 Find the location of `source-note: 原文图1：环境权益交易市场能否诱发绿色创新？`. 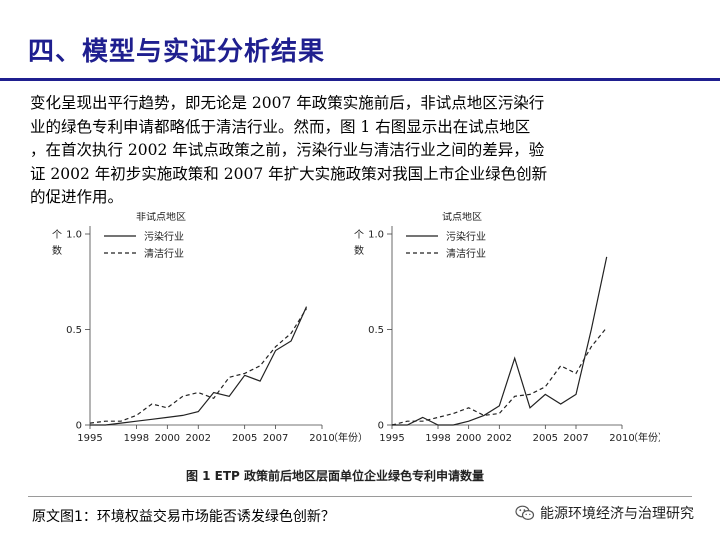

source-note: 原文图1：环境权益交易市场能否诱发绿色创新？ is located at coordinates (183, 517).